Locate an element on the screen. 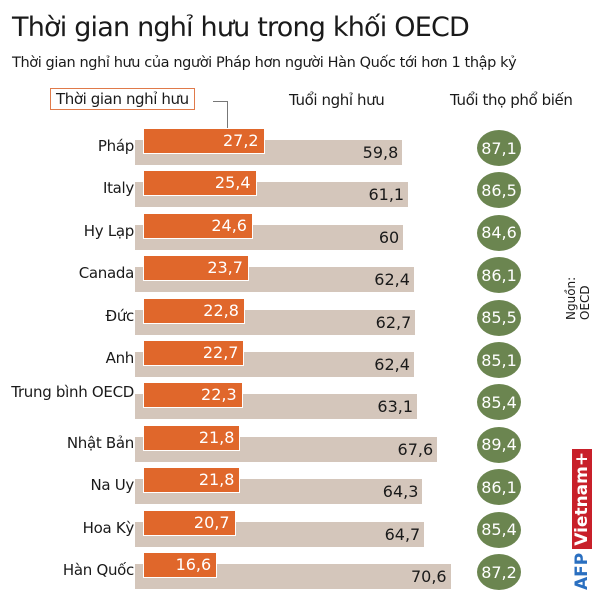 This screenshot has height=600, width=600. retirement-age-value: 67,6 is located at coordinates (415, 449).